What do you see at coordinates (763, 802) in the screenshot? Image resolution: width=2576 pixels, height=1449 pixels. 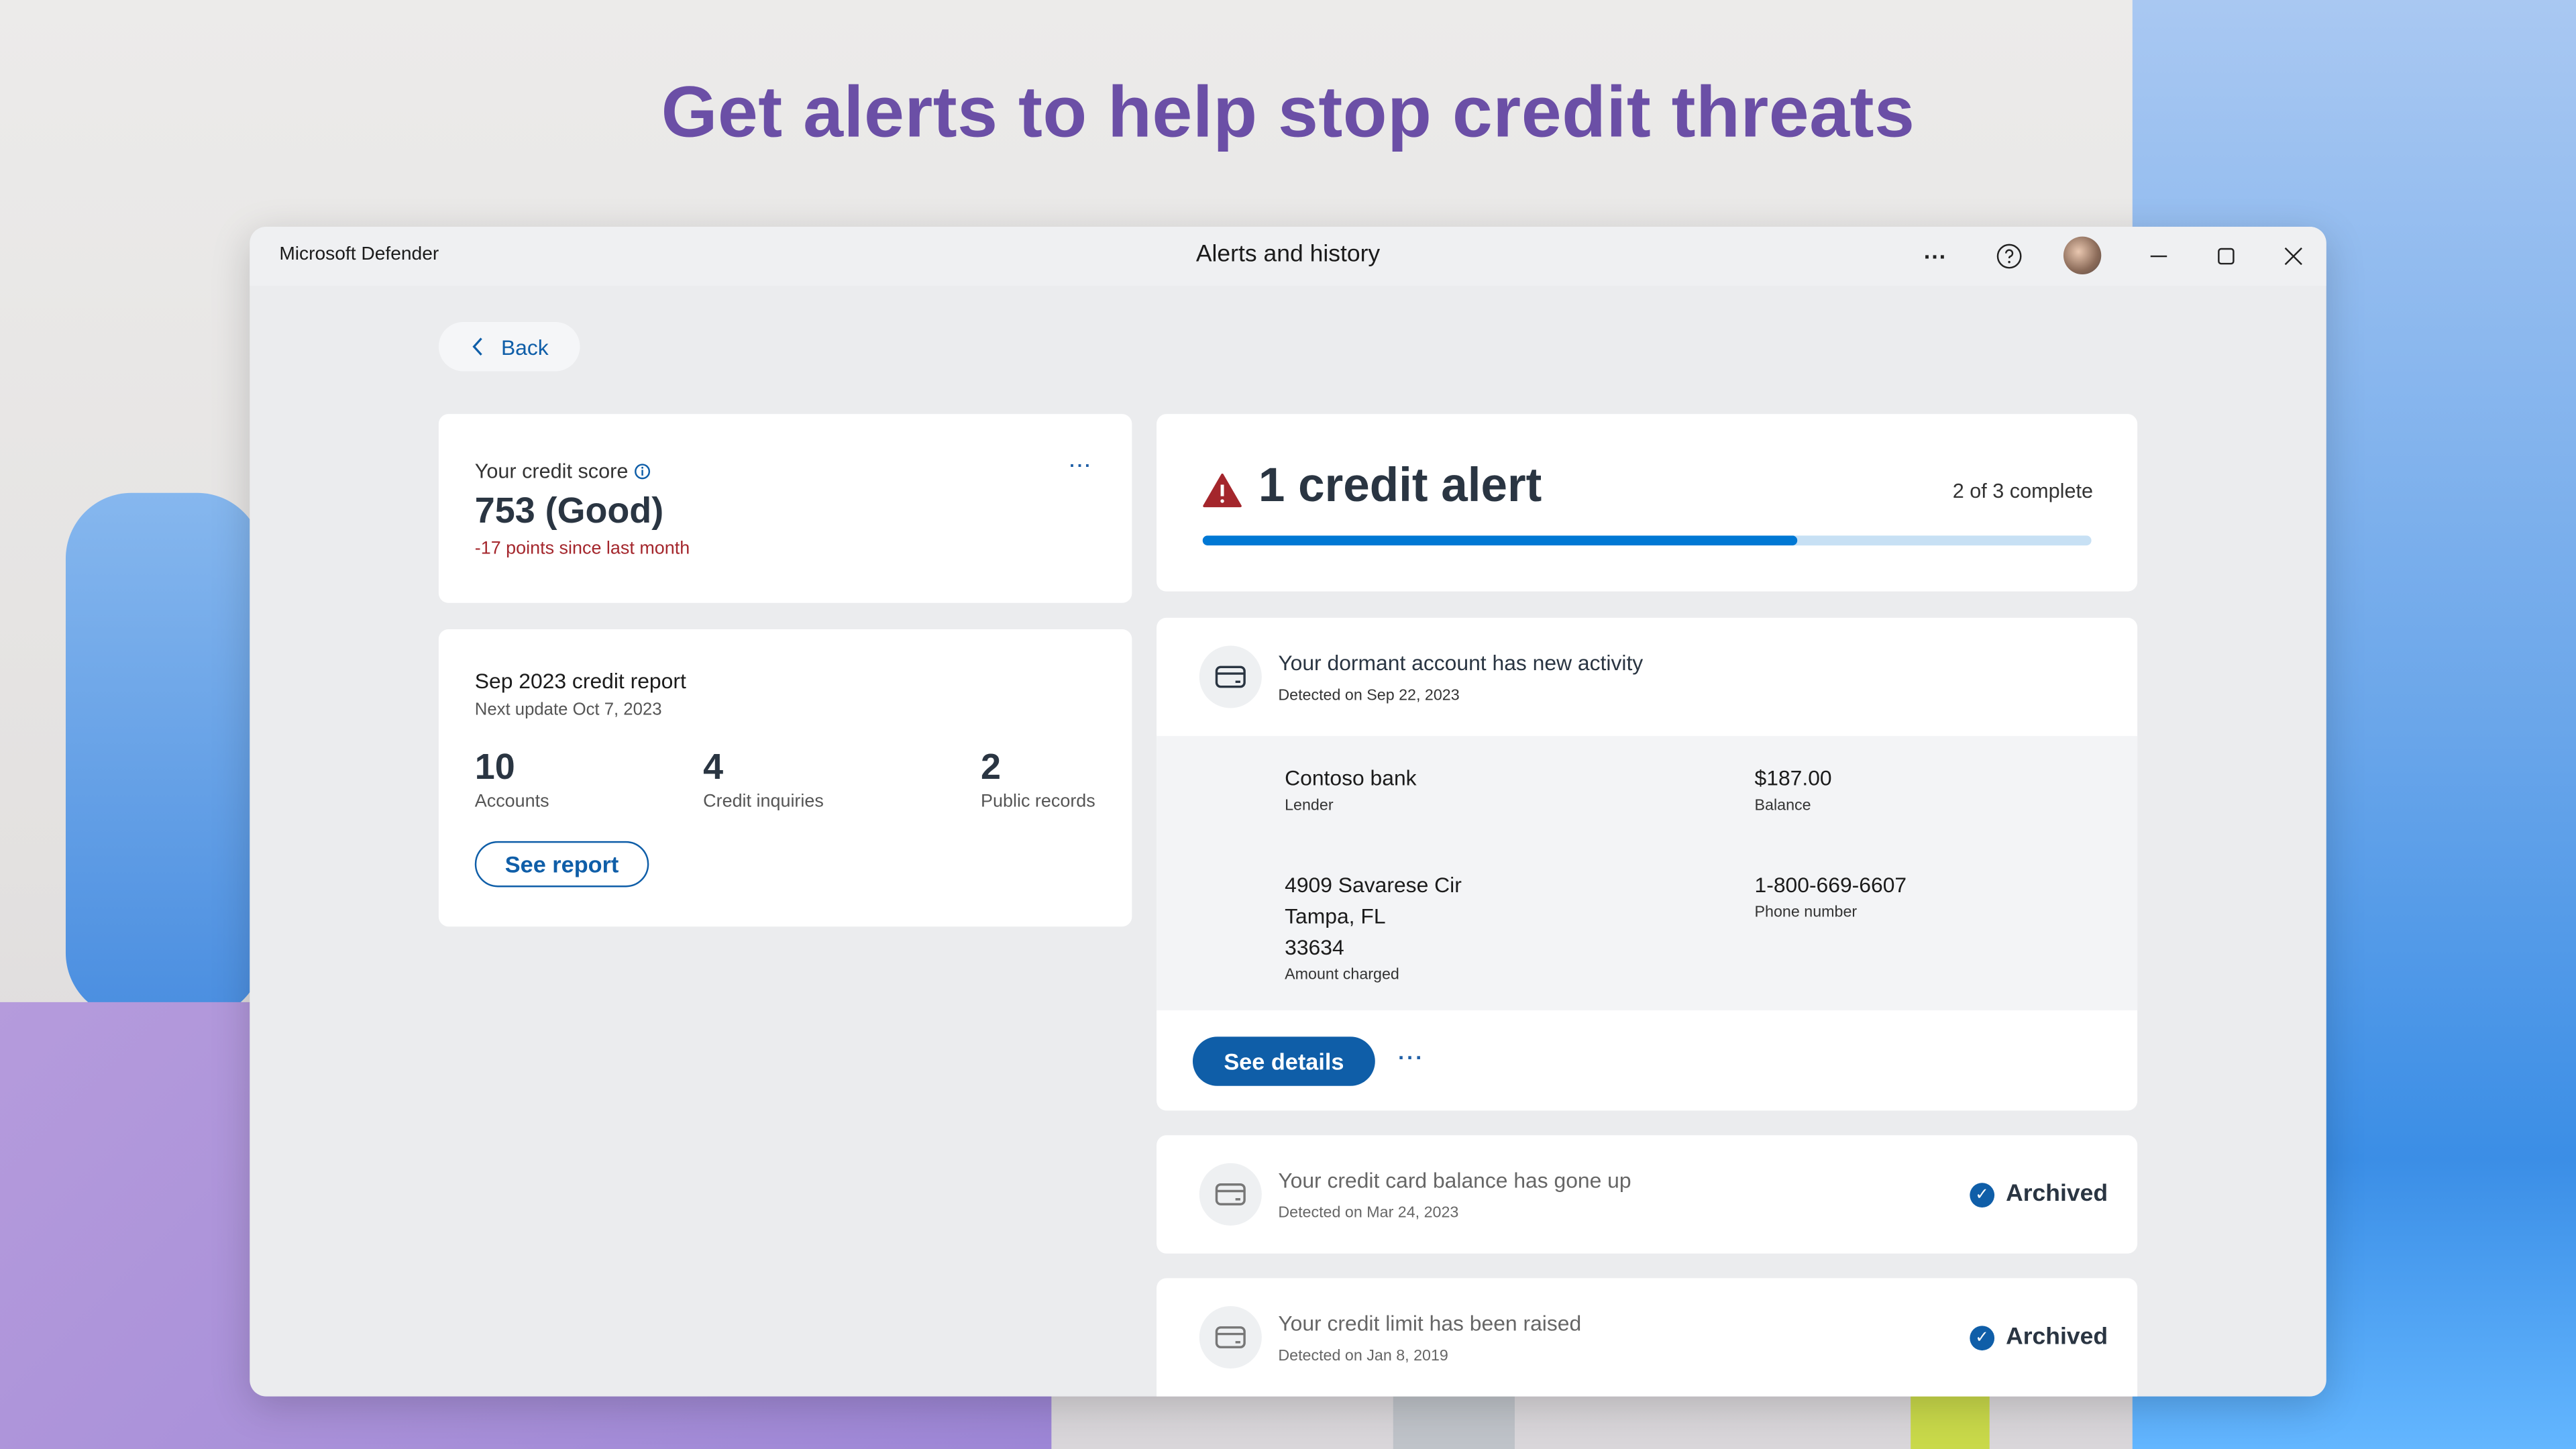 I see `stat-label: Credit inquiries` at bounding box center [763, 802].